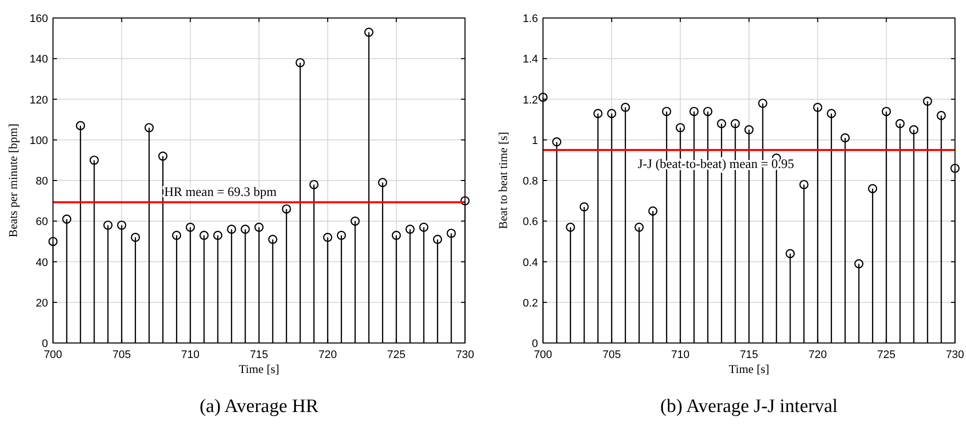 The width and height of the screenshot is (966, 430). Describe the element at coordinates (530, 182) in the screenshot. I see `y-tick-label: 0.8` at that location.